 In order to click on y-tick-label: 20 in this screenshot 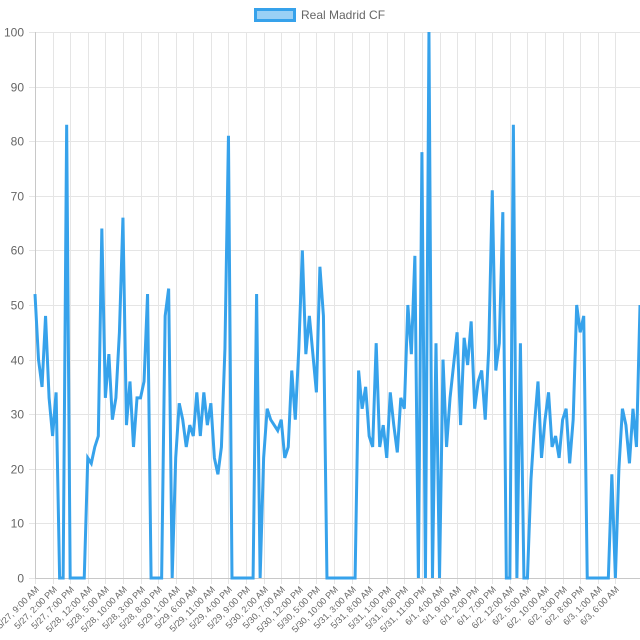, I will do `click(18, 470)`.